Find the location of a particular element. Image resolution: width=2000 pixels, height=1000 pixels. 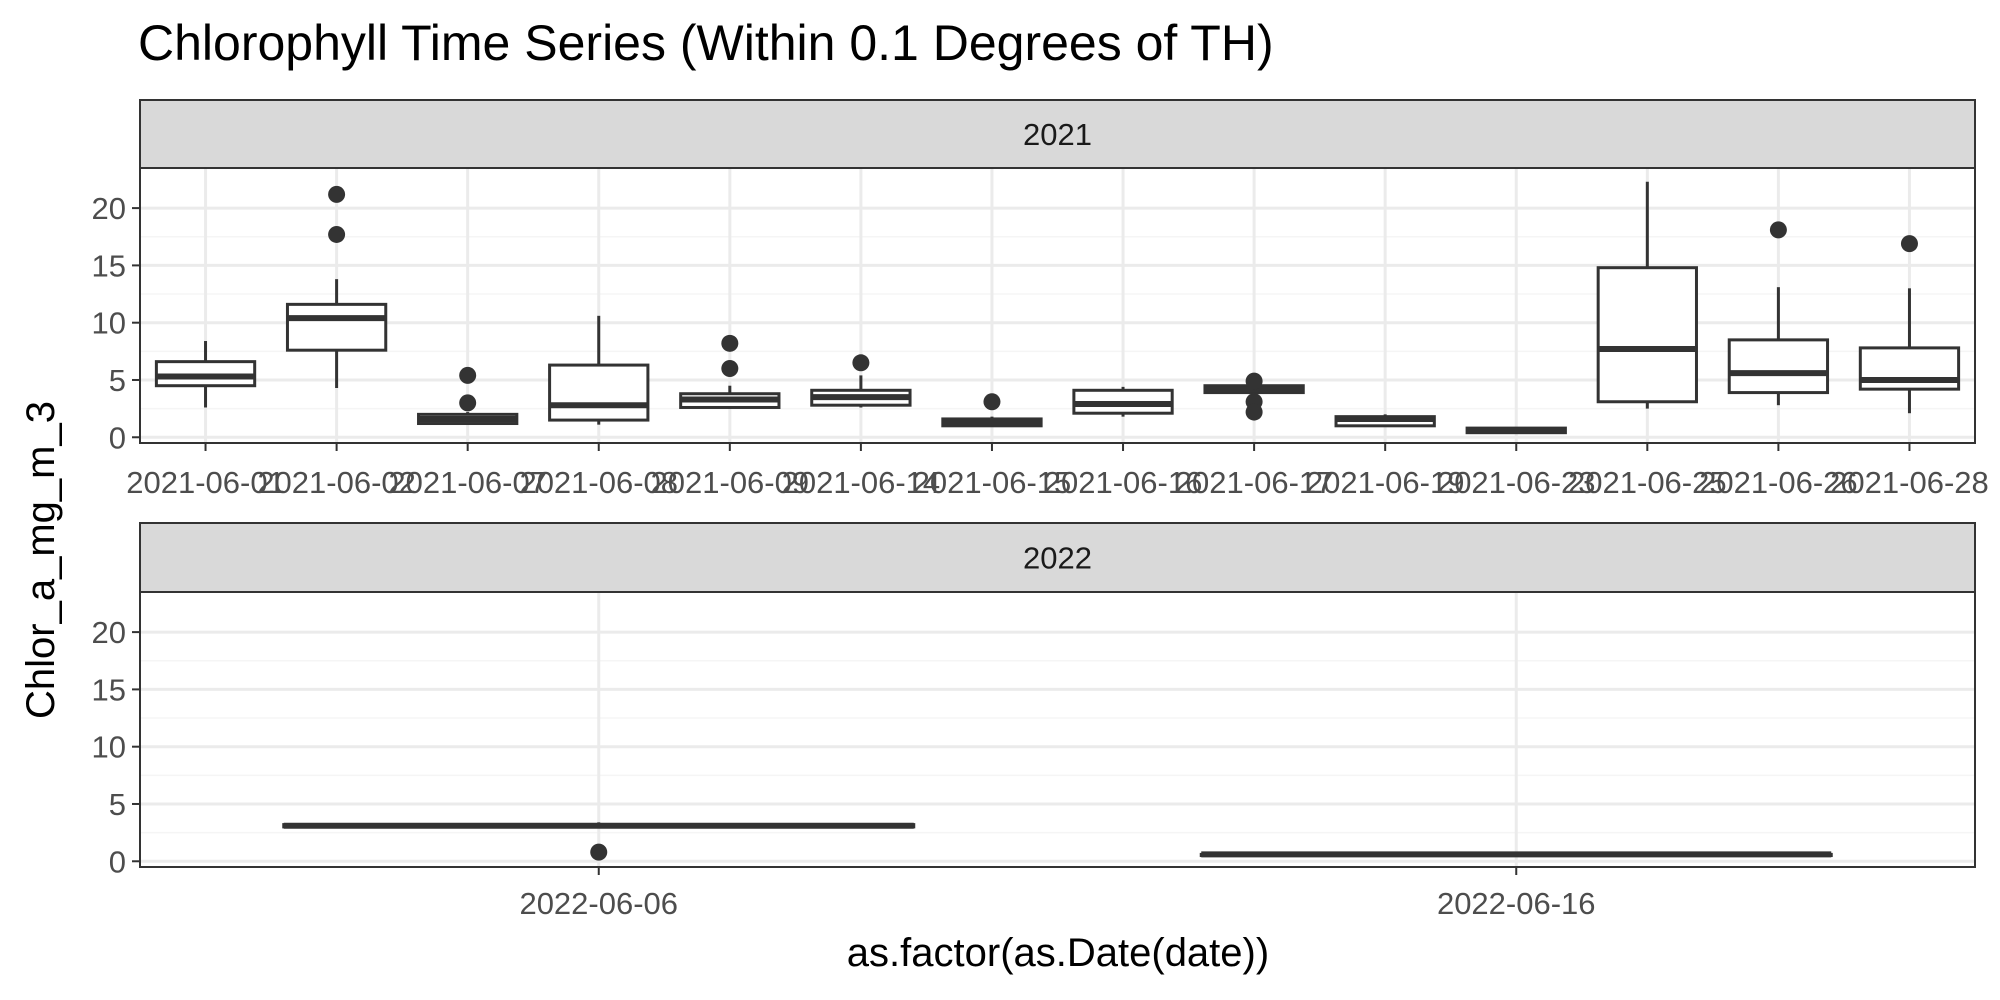

x-tick-label: 2021-06-16 is located at coordinates (1123, 482).